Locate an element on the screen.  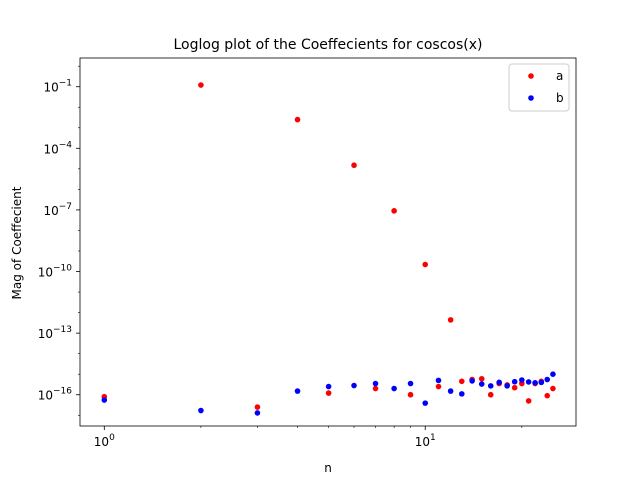
x-axis-label: n is located at coordinates (328, 468).